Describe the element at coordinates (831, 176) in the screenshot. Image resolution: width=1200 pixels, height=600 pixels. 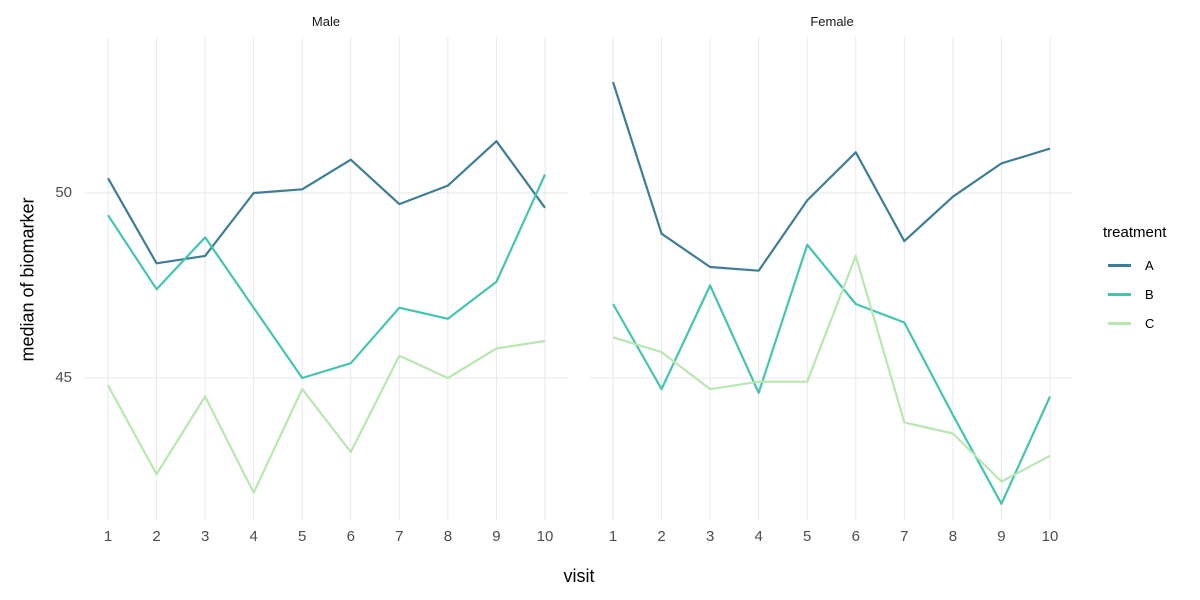
I see `series-line-A-female` at that location.